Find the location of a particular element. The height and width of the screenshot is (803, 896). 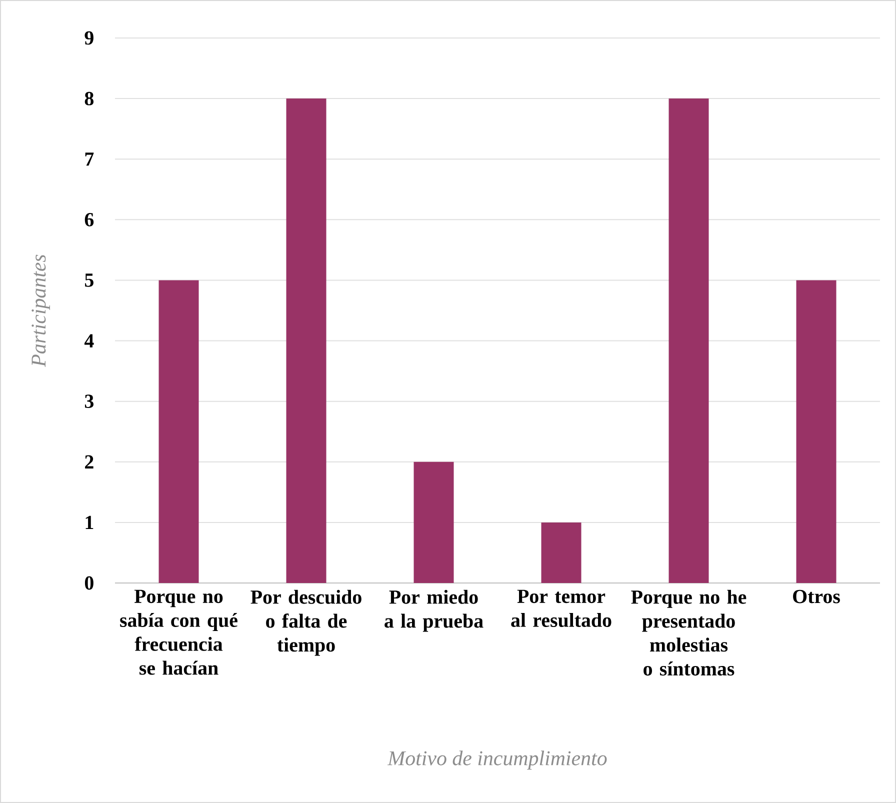

y-tick-label: 0 is located at coordinates (89, 583).